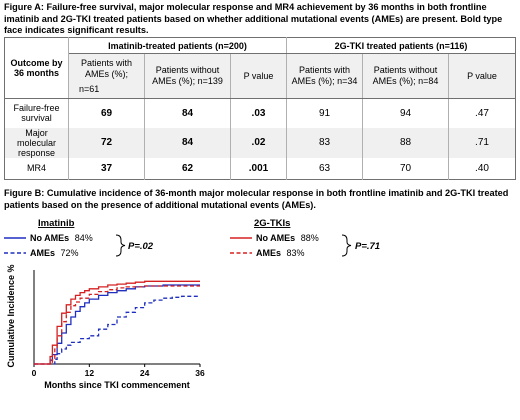 This screenshot has width=520, height=420. I want to click on row-outcome-label: Failure-free survival, so click(36, 113).